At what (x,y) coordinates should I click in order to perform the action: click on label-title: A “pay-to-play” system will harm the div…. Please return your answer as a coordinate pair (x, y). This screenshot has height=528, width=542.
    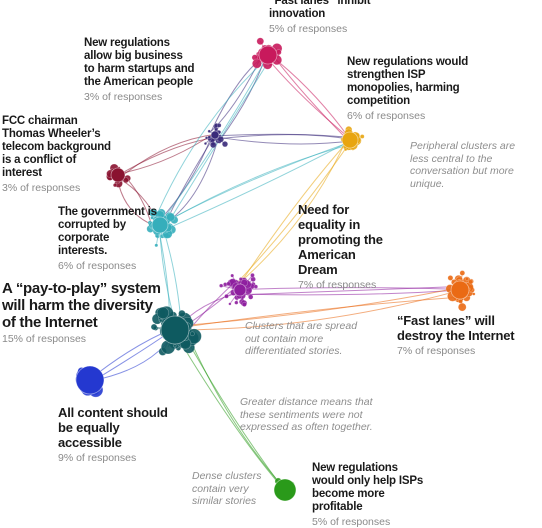
    Looking at the image, I should click on (84, 305).